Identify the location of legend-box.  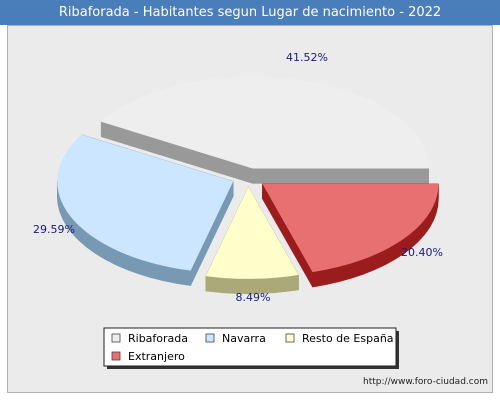
(250, 347).